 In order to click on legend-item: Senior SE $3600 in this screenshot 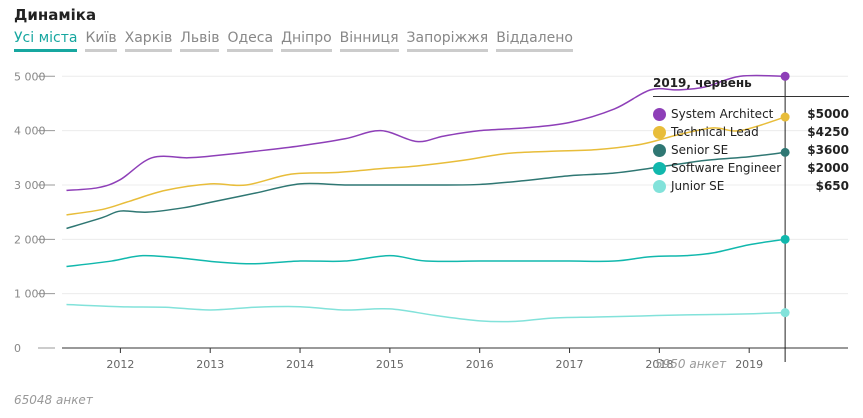, I will do `click(751, 150)`.